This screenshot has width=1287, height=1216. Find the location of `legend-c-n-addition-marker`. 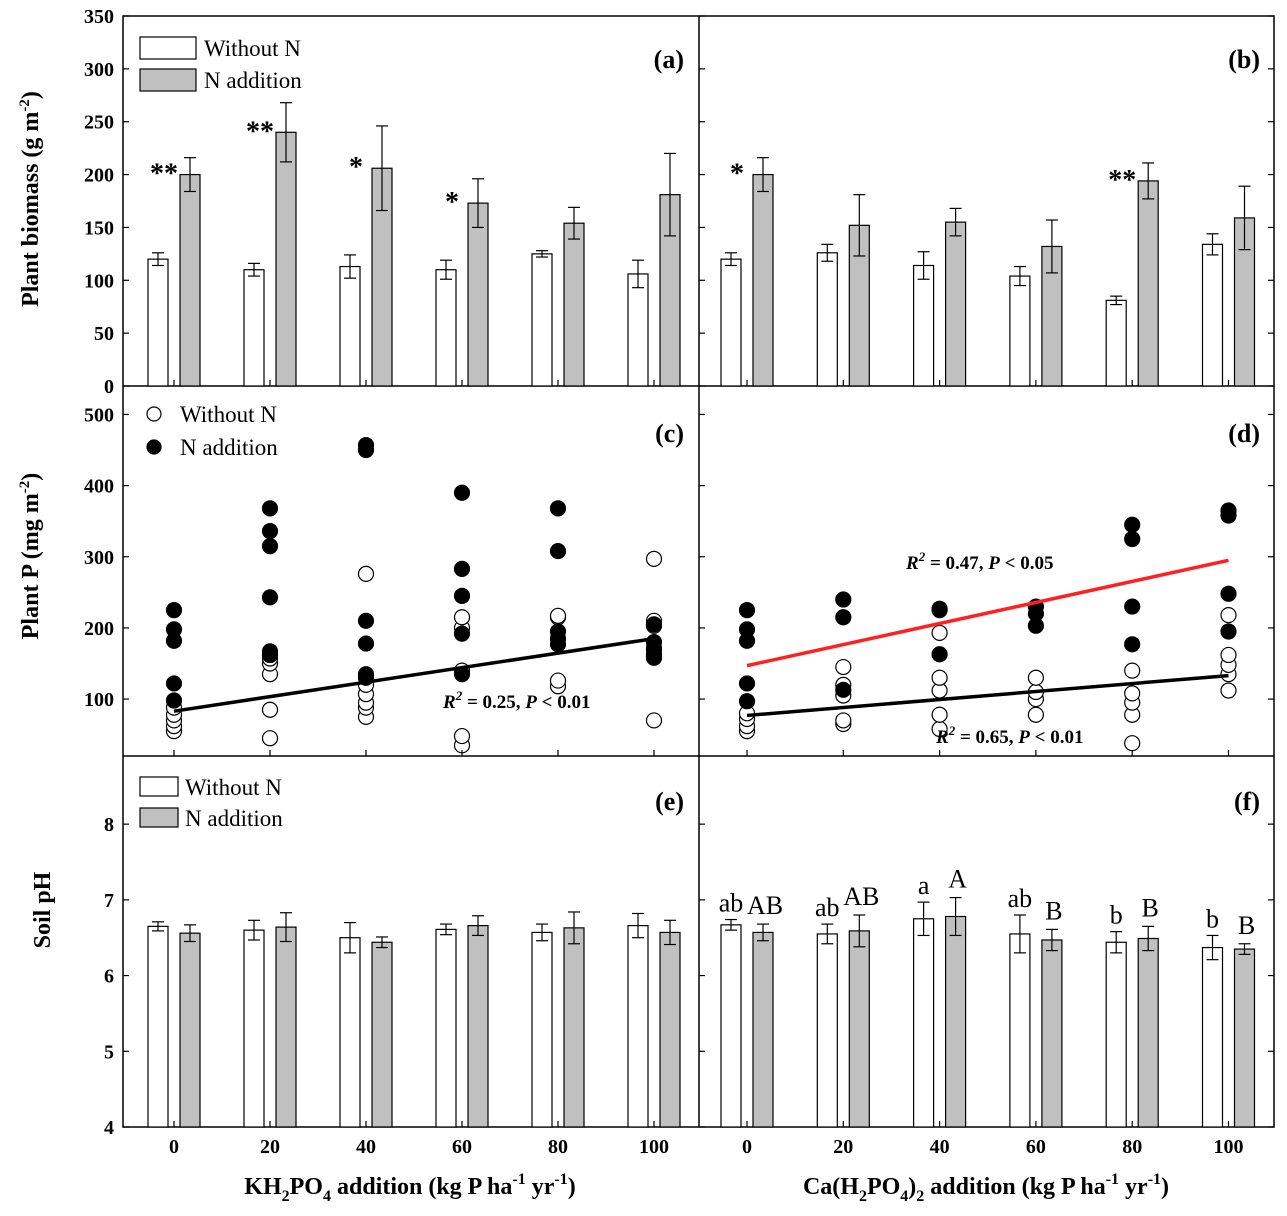

legend-c-n-addition-marker is located at coordinates (154, 447).